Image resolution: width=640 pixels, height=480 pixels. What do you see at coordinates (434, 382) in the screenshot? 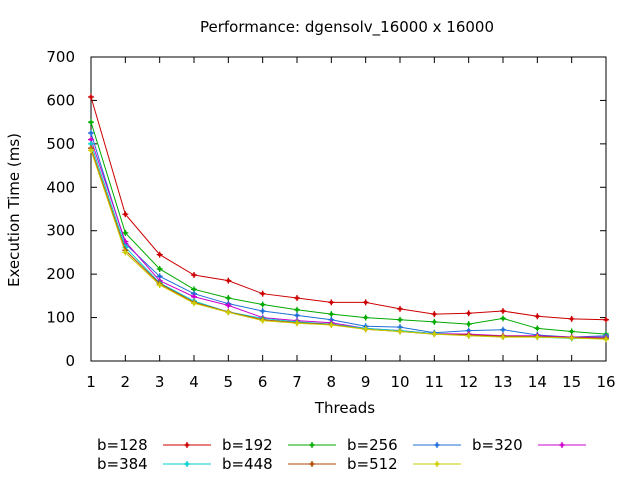
I see `x-tick-label: 11` at bounding box center [434, 382].